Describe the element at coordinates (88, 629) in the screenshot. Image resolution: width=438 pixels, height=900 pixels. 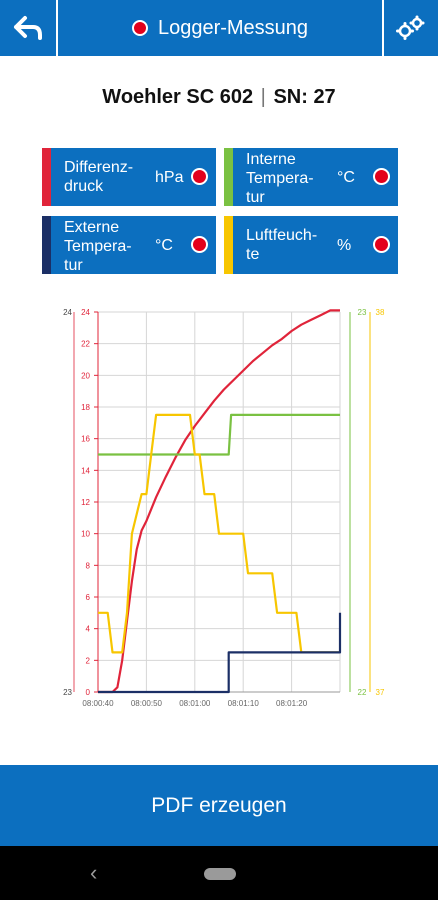
I see `y-tick-label: 4` at that location.